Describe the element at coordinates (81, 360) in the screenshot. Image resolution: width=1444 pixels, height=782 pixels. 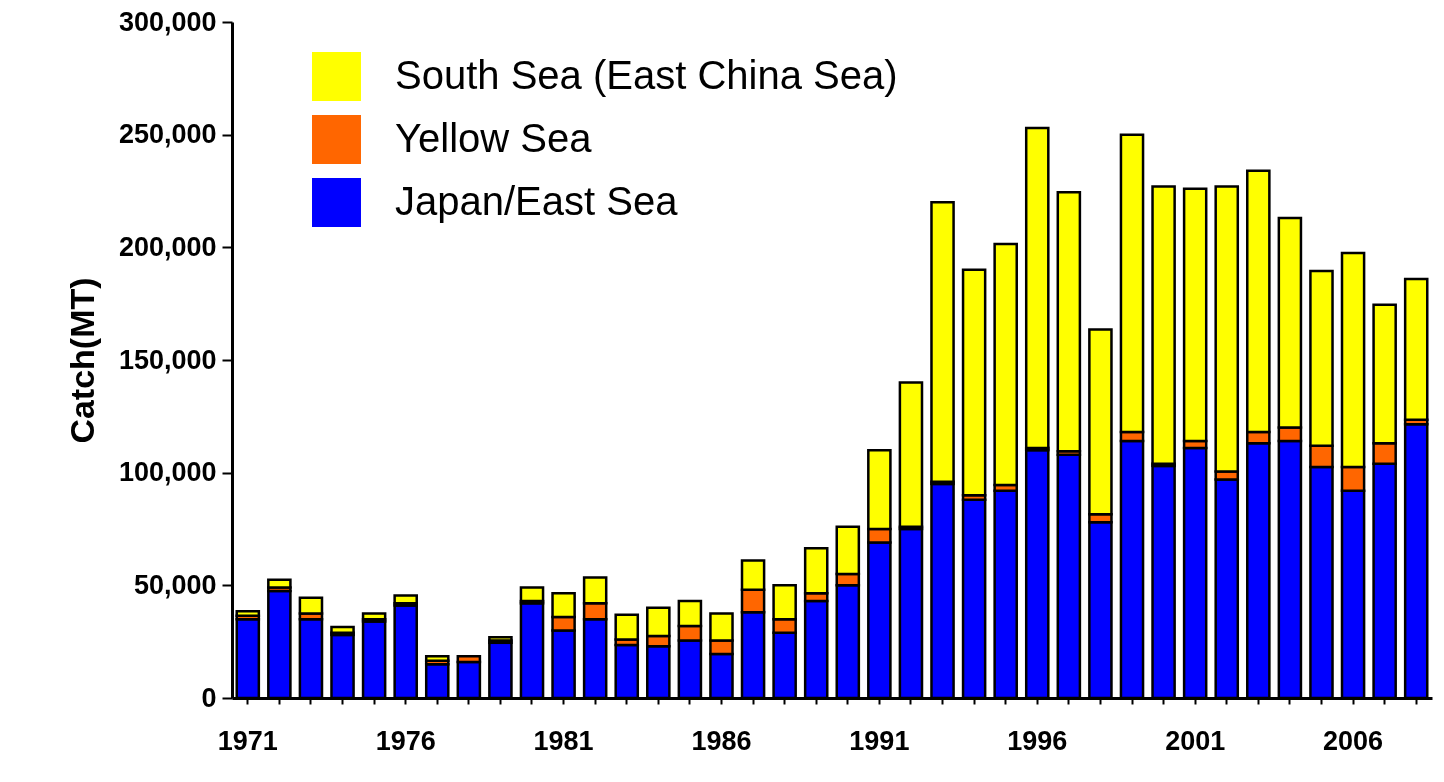
I see `y-axis-title: Catch(MT)` at that location.